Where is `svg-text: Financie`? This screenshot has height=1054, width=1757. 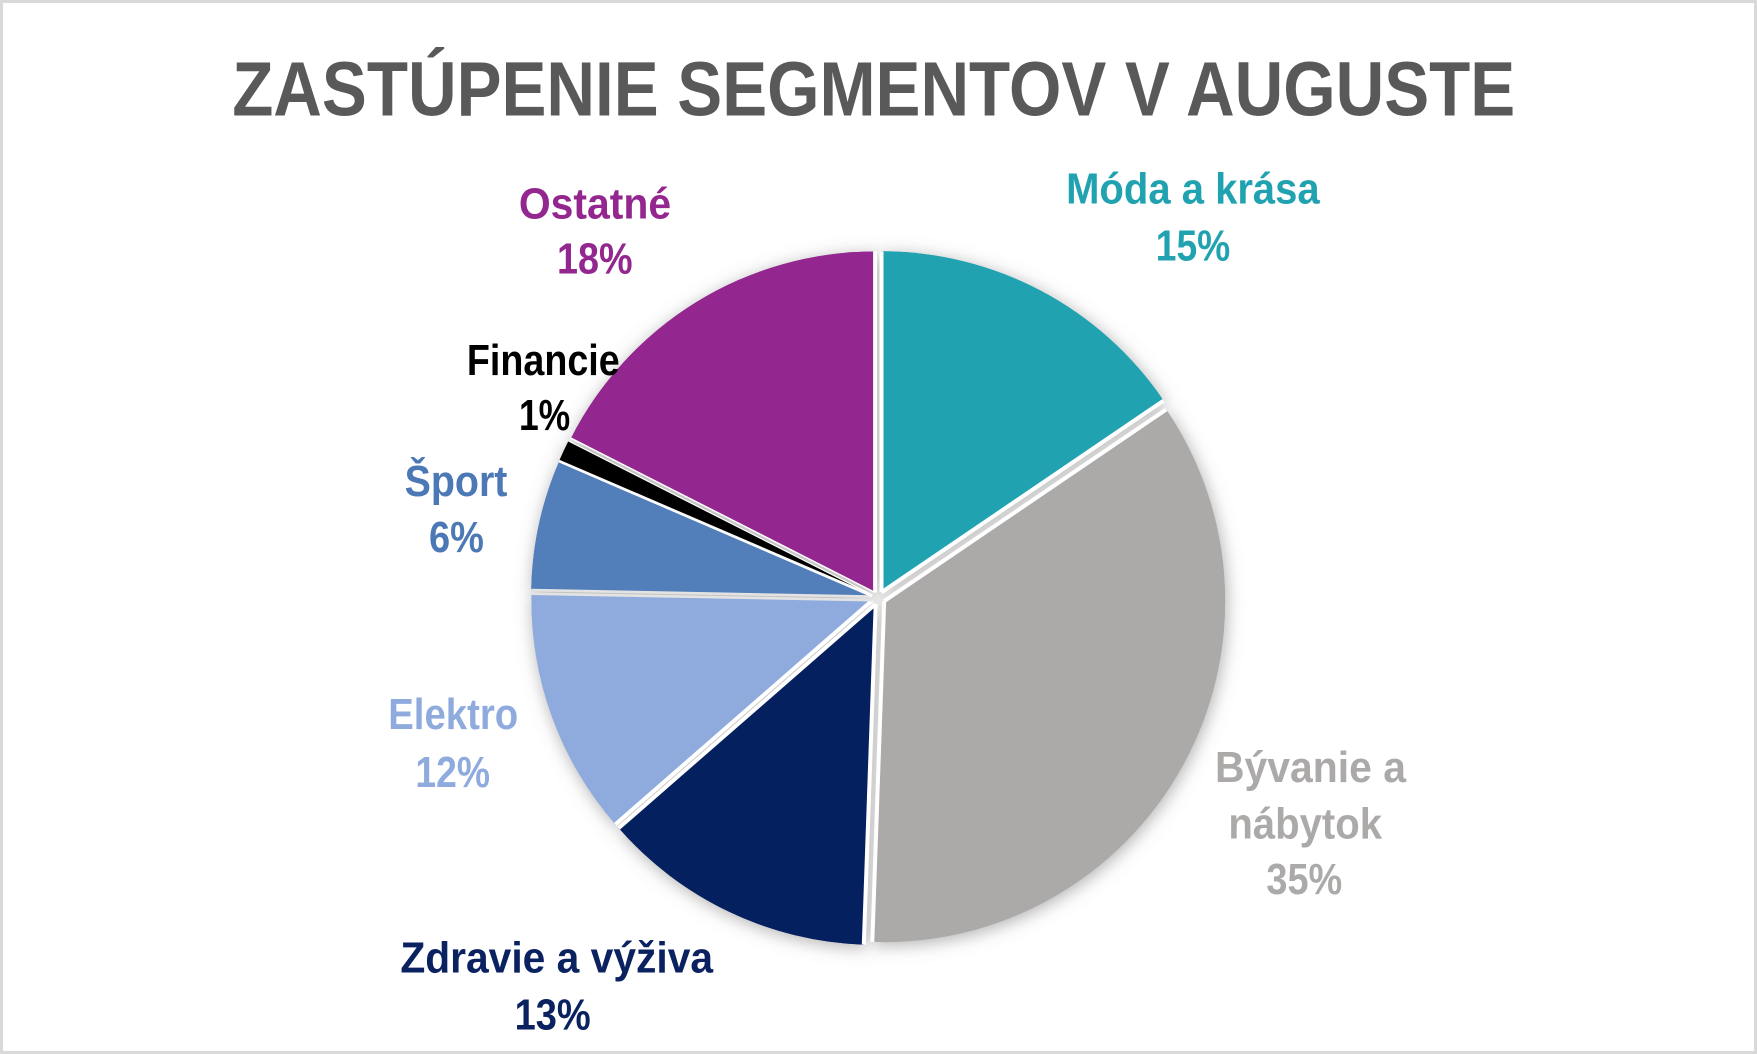
svg-text: Financie is located at coordinates (543, 361).